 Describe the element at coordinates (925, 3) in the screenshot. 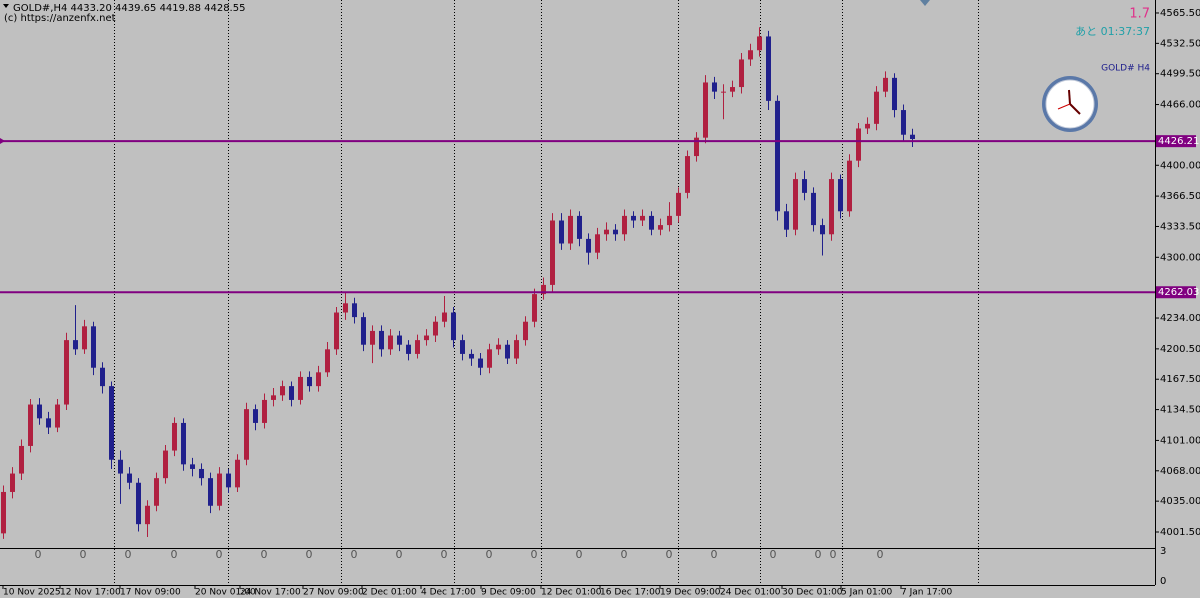

I see `shift-marker` at that location.